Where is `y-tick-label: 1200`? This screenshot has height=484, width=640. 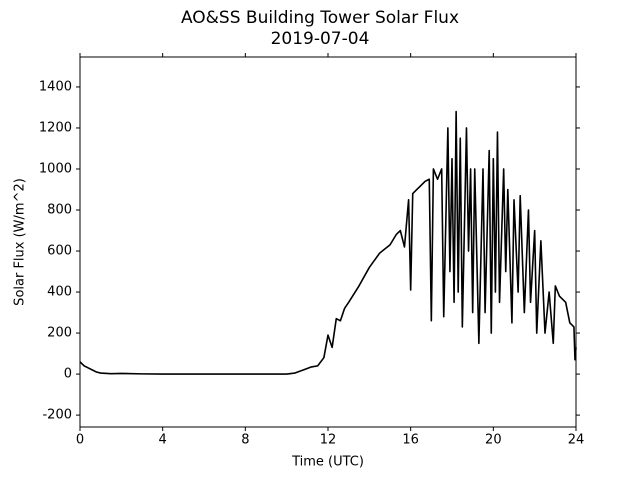 y-tick-label: 1200 is located at coordinates (55, 127).